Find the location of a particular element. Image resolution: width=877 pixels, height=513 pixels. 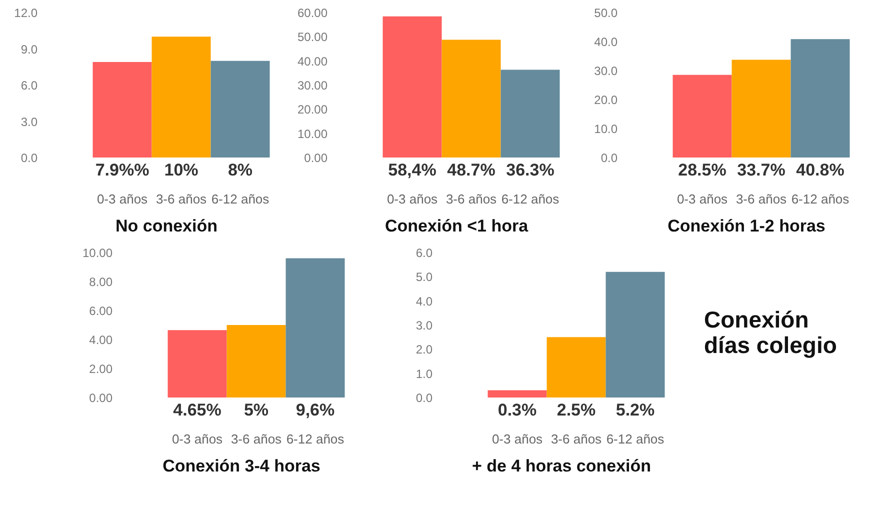

y-tick-label: 12.0 is located at coordinates (26, 13).